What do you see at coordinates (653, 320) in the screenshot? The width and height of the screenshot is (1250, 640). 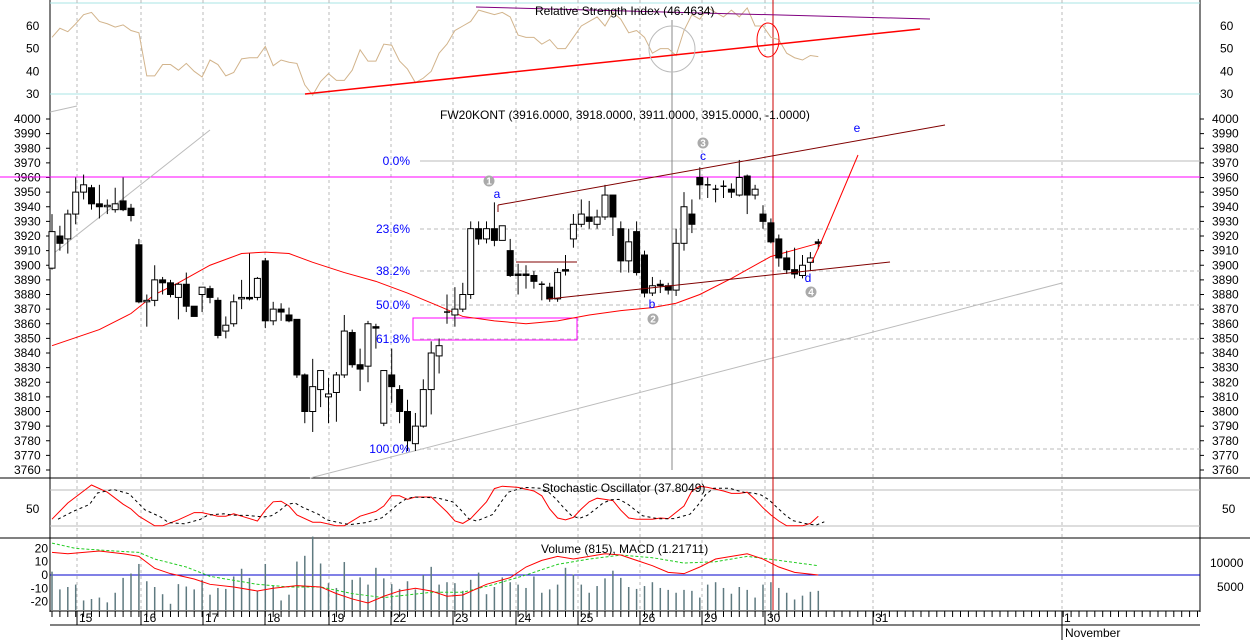 I see `wave-number: 2` at bounding box center [653, 320].